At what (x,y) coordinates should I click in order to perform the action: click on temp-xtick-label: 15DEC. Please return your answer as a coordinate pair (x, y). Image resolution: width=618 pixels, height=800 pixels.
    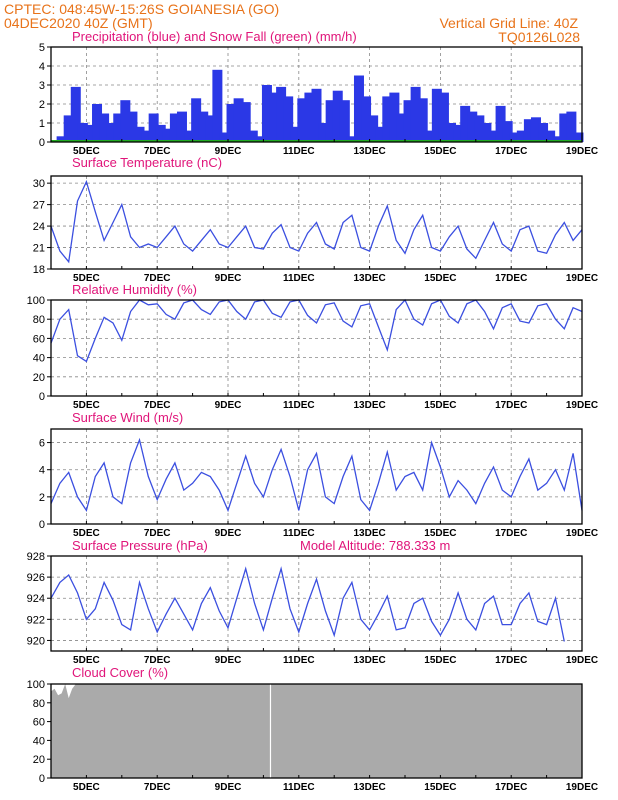
    Looking at the image, I should click on (440, 278).